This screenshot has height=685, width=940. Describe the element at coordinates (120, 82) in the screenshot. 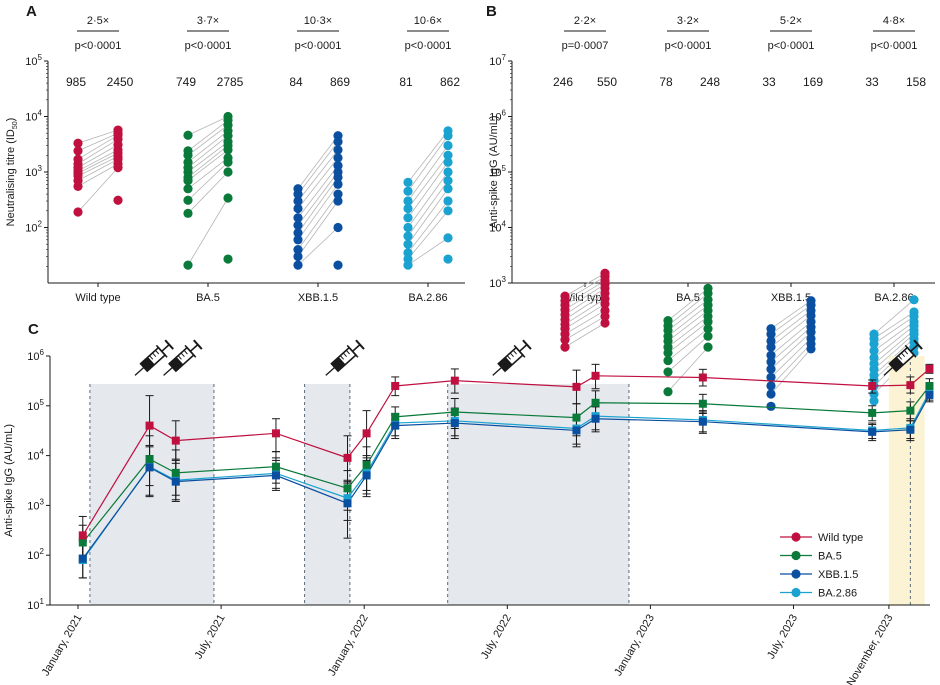

I see `gmt-post-label: 2450` at that location.